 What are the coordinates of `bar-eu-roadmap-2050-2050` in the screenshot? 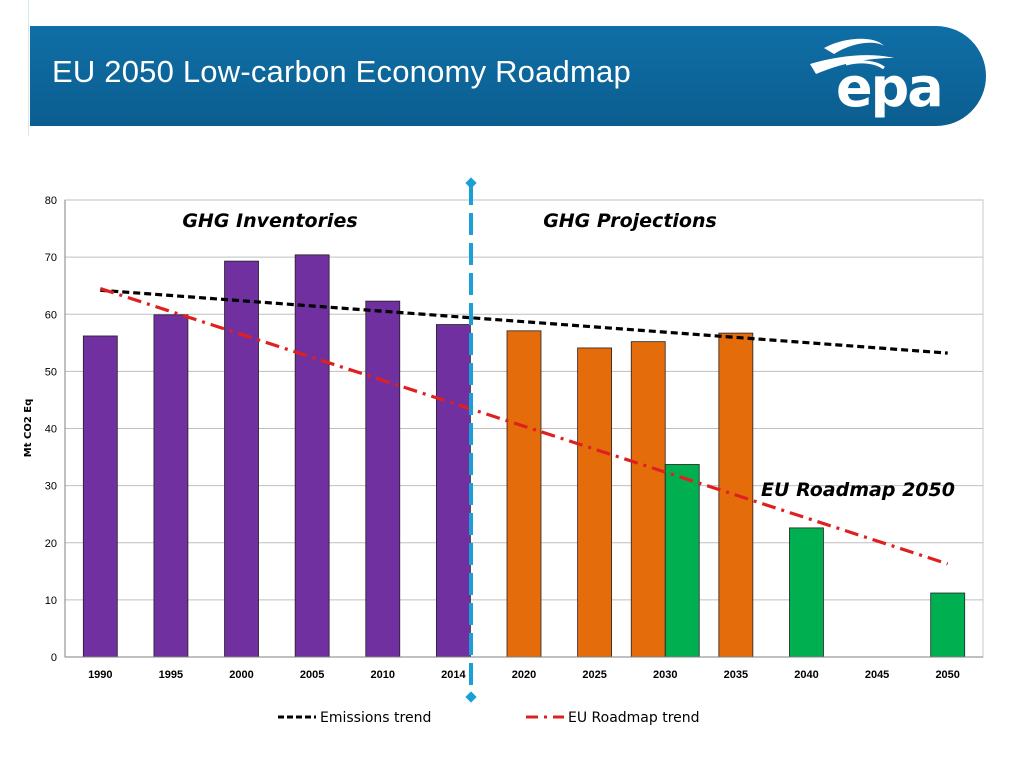 It's located at (948, 625).